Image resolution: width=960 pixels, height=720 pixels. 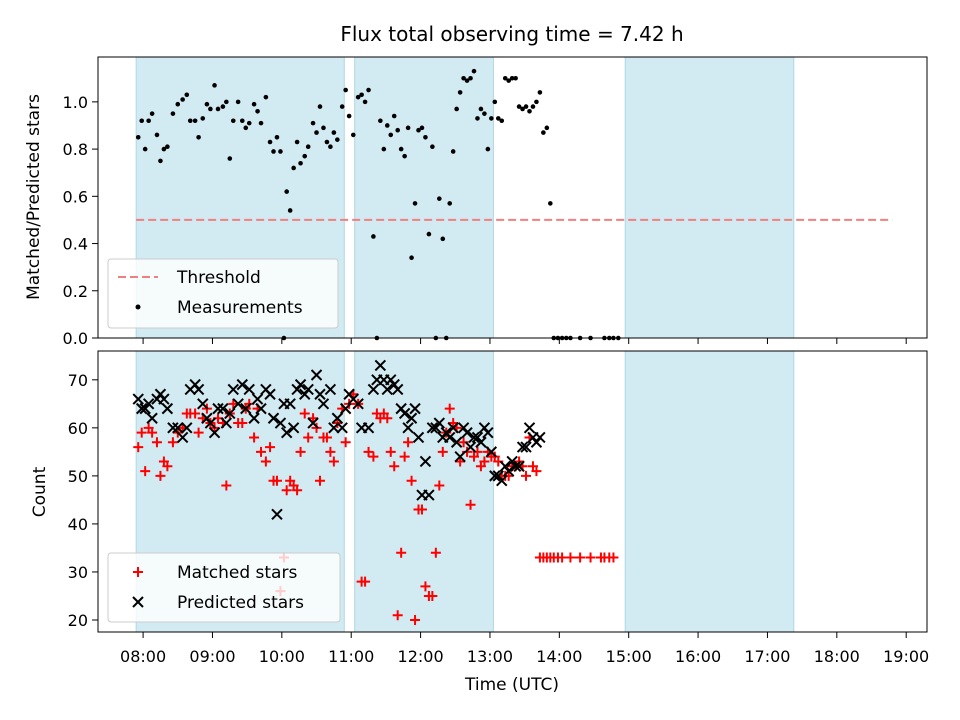 What do you see at coordinates (240, 308) in the screenshot?
I see `measurements-legend-label: Measurements` at bounding box center [240, 308].